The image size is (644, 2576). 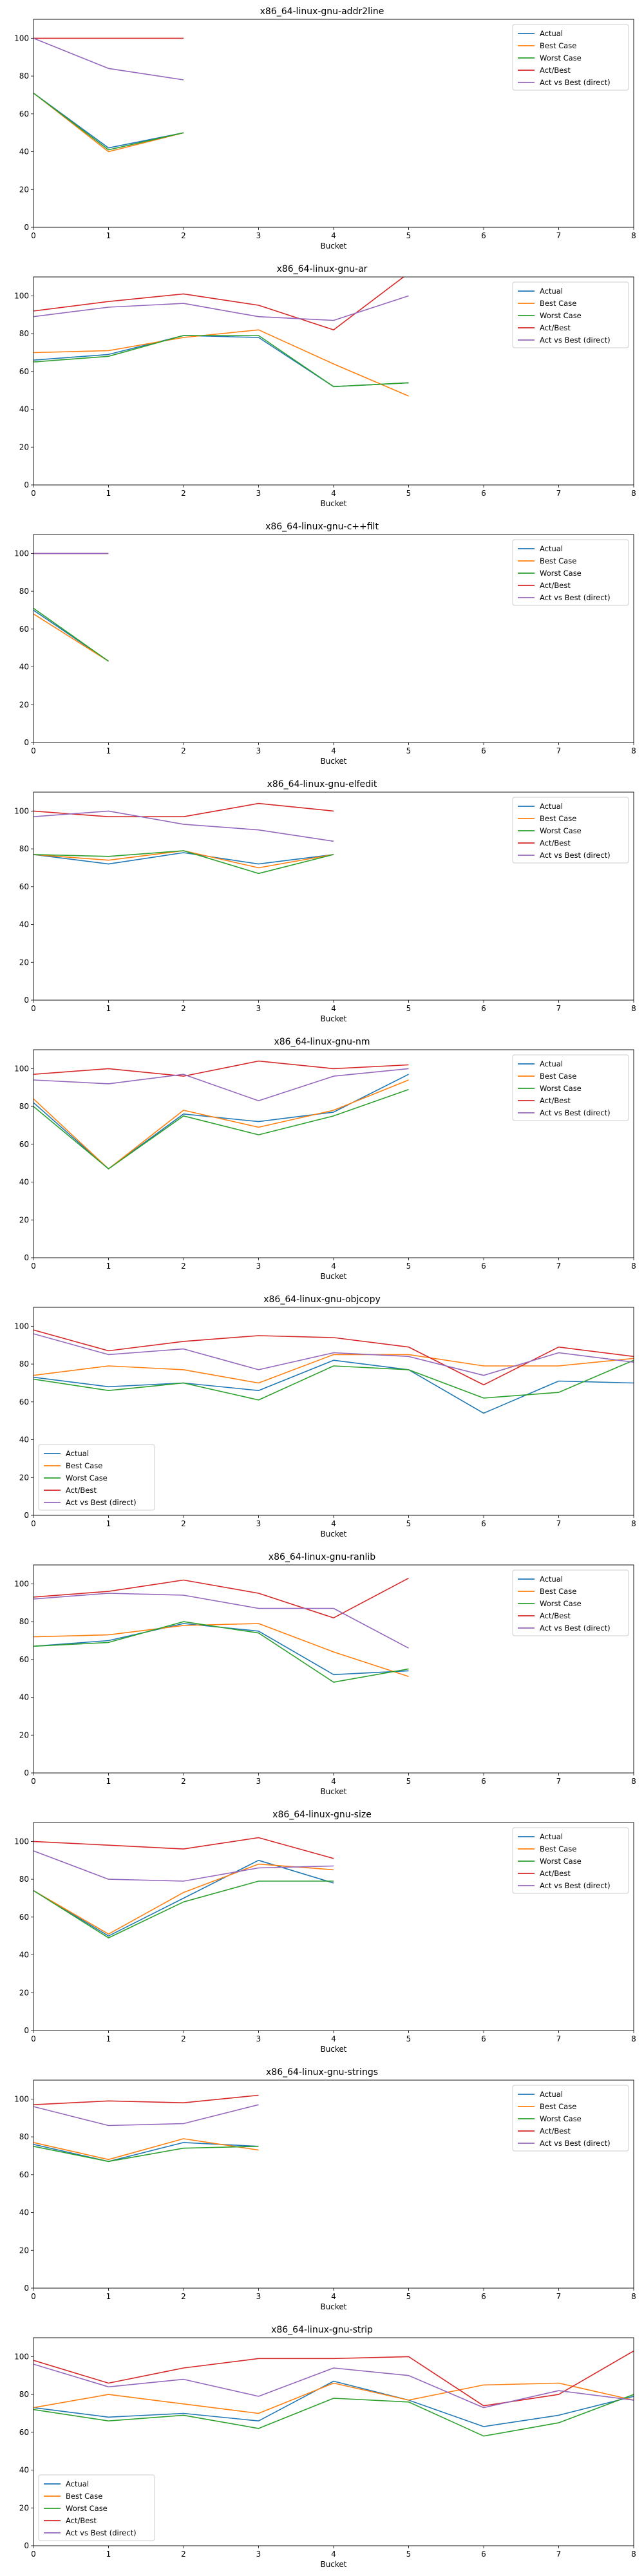 What do you see at coordinates (322, 527) in the screenshot?
I see `chart-title: x86_64-linux-gnu-c++filt` at bounding box center [322, 527].